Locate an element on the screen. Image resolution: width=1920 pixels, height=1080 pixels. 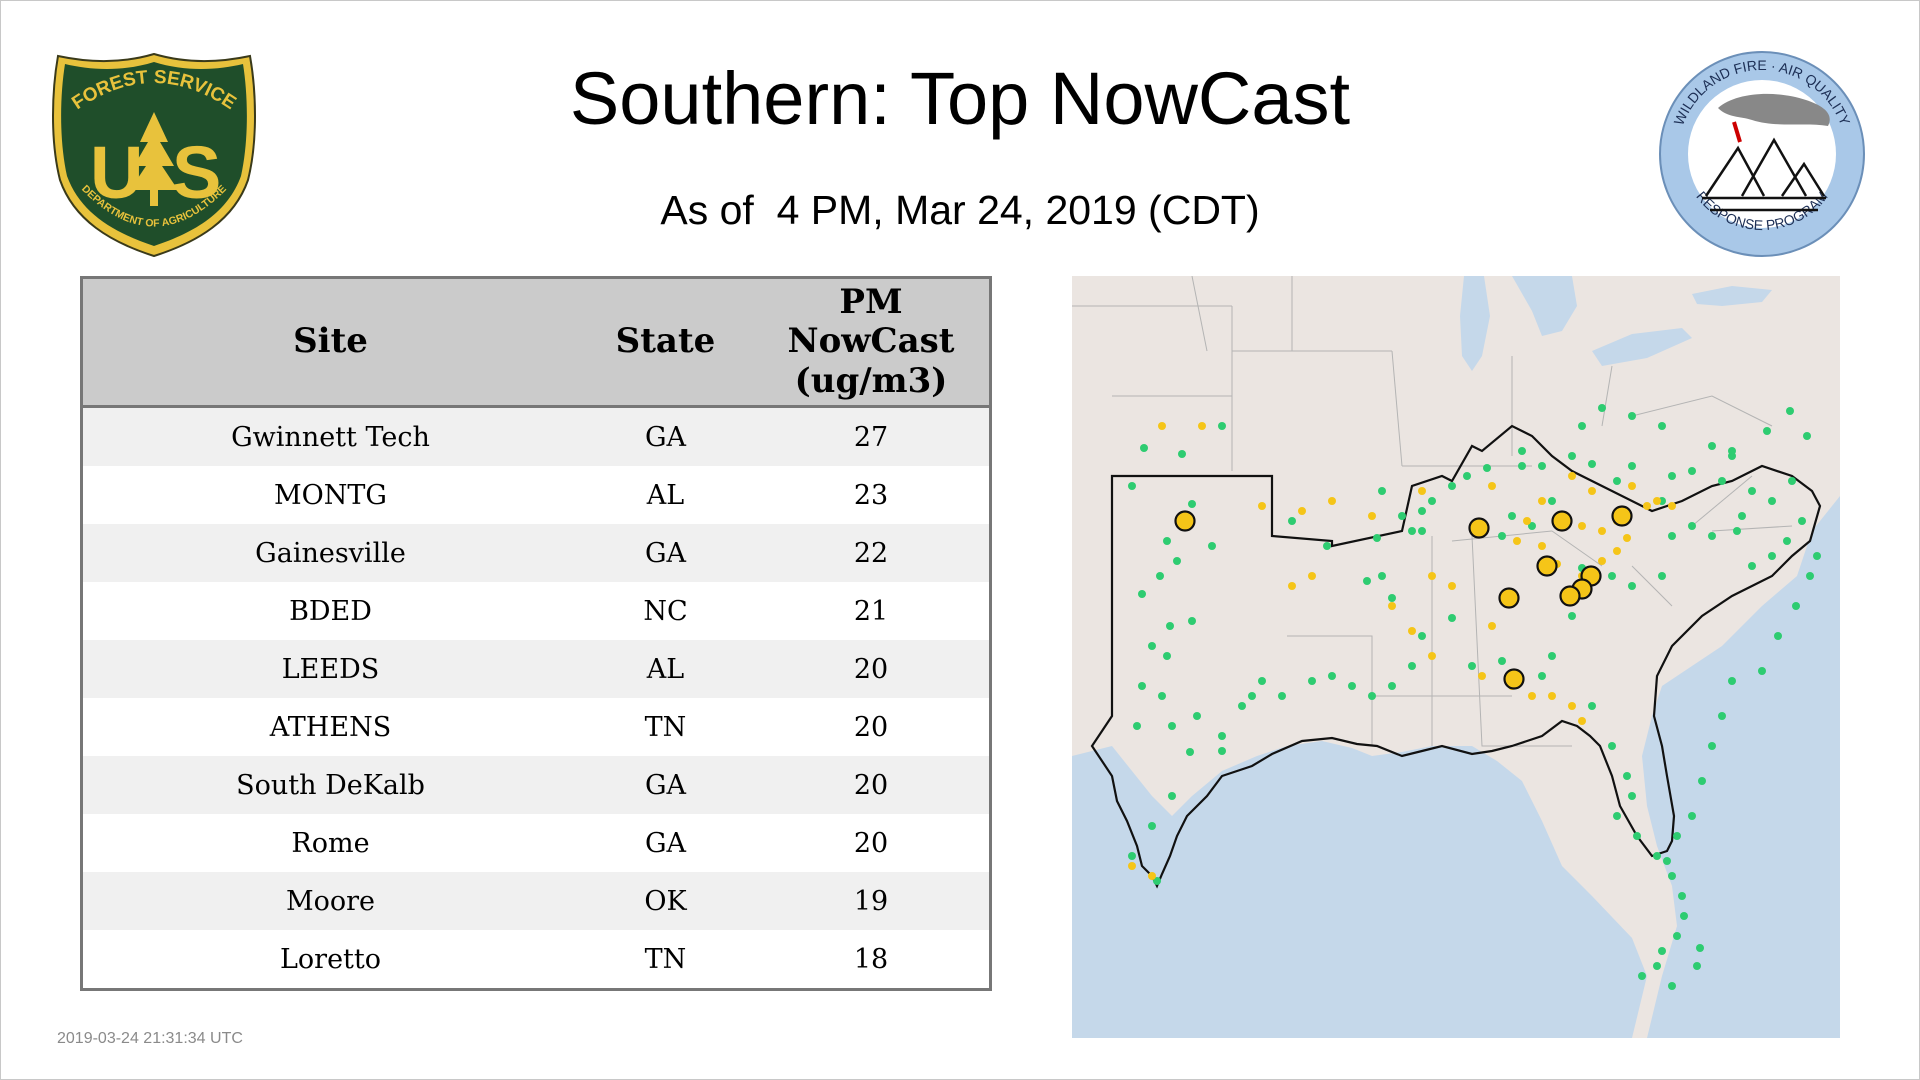
atlantic-ocean is located at coordinates (1741, 767).